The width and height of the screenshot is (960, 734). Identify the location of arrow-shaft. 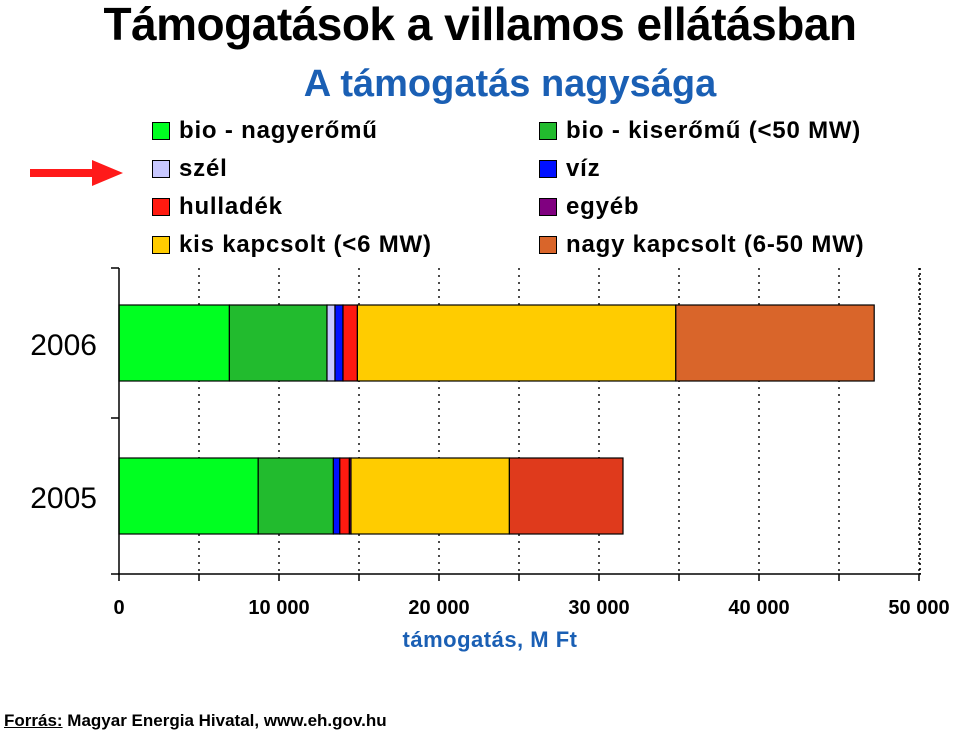
(63, 173).